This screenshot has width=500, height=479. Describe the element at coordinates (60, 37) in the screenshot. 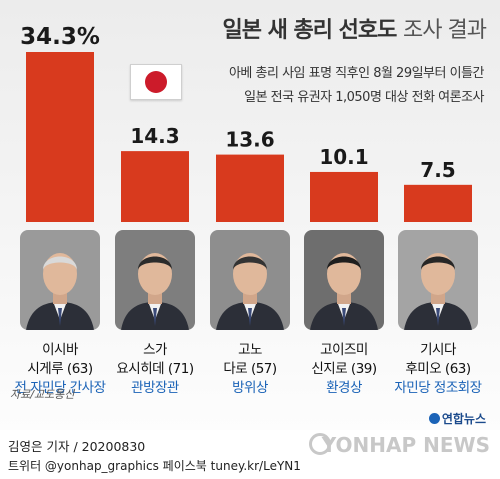

I see `bar-value-label-1: 34.3%` at that location.